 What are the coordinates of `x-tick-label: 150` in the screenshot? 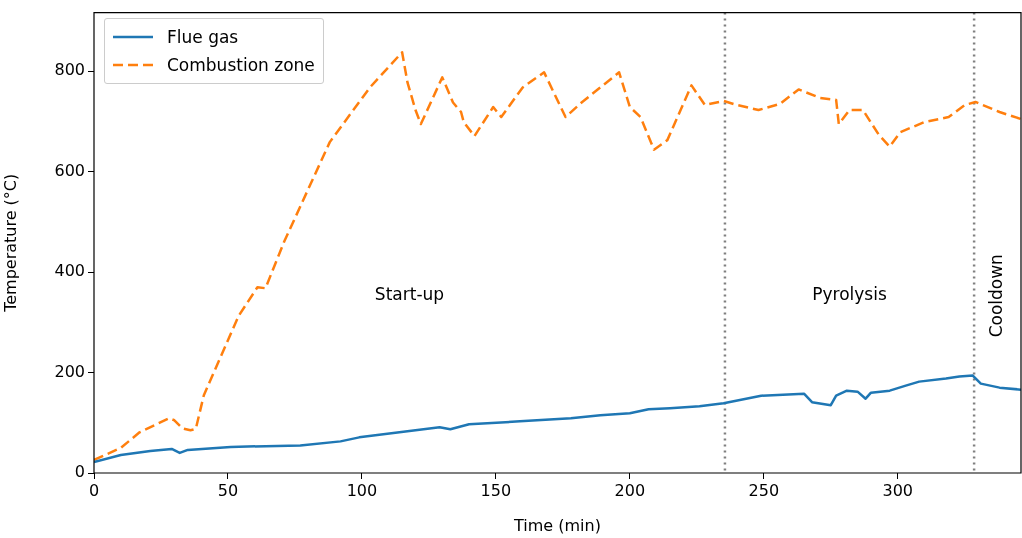 It's located at (496, 490).